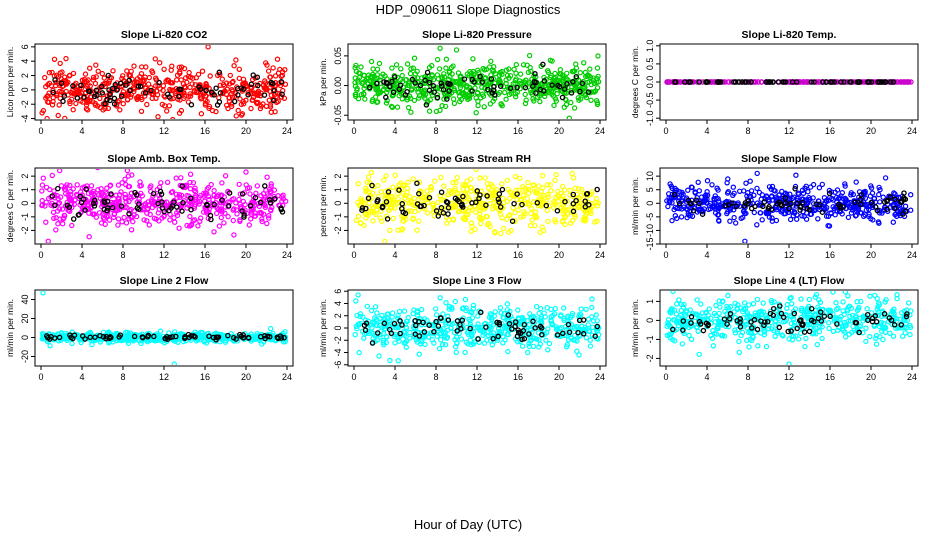  What do you see at coordinates (338, 86) in the screenshot?
I see `y-tick-label: 0.00` at bounding box center [338, 86].